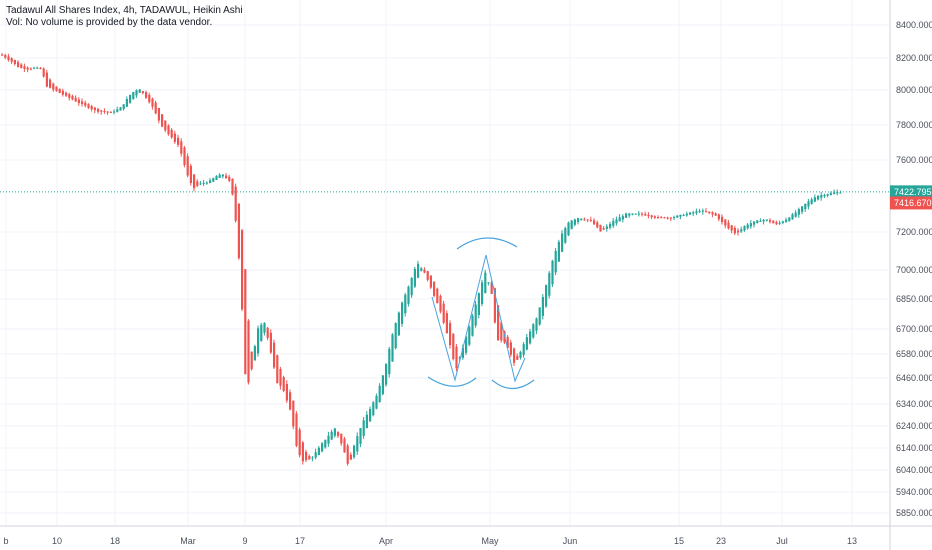  Describe the element at coordinates (911, 197) in the screenshot. I see `price-tags: 7422.7957416.670` at that location.